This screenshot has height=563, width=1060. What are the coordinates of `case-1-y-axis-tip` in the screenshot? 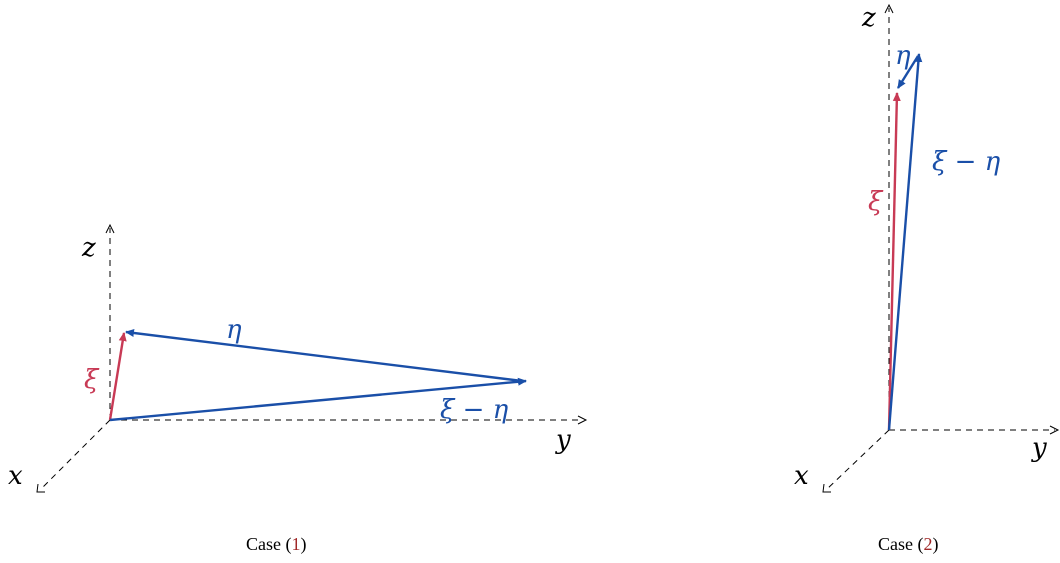 It's located at (582, 420).